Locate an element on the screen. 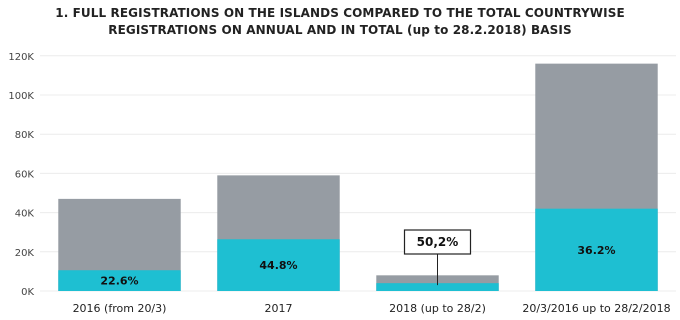 This screenshot has width=680, height=320. data-label: 22.6% is located at coordinates (119, 281).